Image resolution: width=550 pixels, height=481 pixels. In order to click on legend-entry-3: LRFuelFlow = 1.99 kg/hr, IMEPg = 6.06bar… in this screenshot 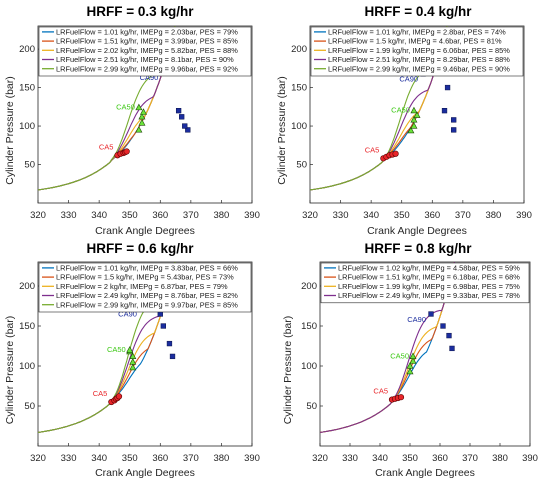, I will do `click(419, 50)`.